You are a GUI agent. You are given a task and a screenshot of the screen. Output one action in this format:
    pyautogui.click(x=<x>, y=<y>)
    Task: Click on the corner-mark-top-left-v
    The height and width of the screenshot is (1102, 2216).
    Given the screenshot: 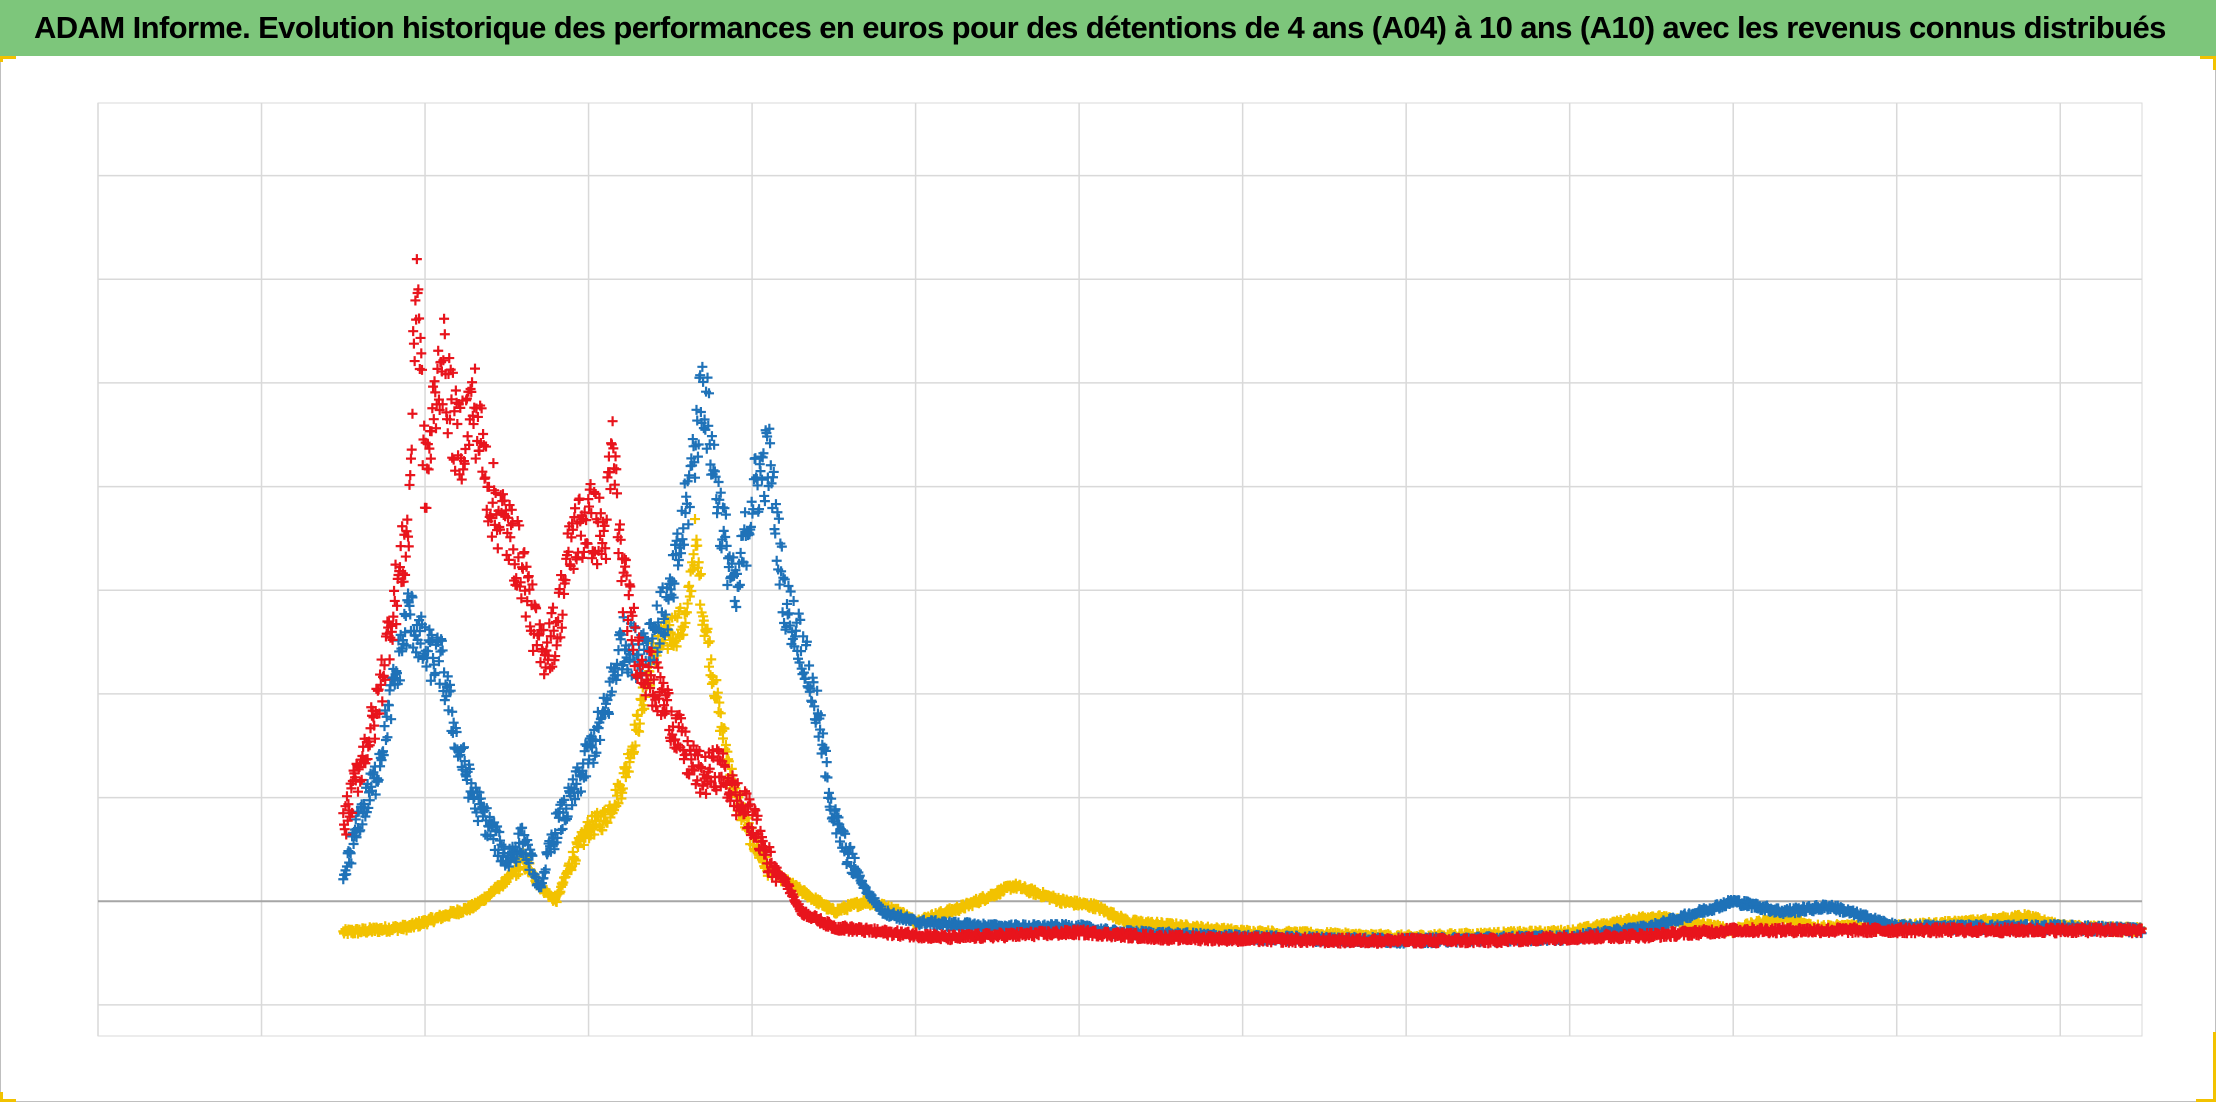 What is the action you would take?
    pyautogui.click(x=1, y=59)
    